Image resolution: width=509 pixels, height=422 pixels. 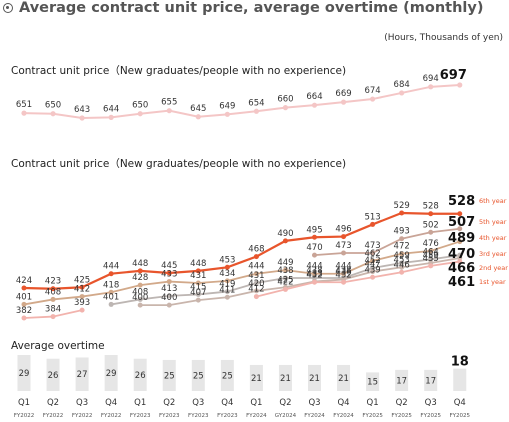 I want to click on legend-year-label: 3rd year, so click(x=493, y=254).